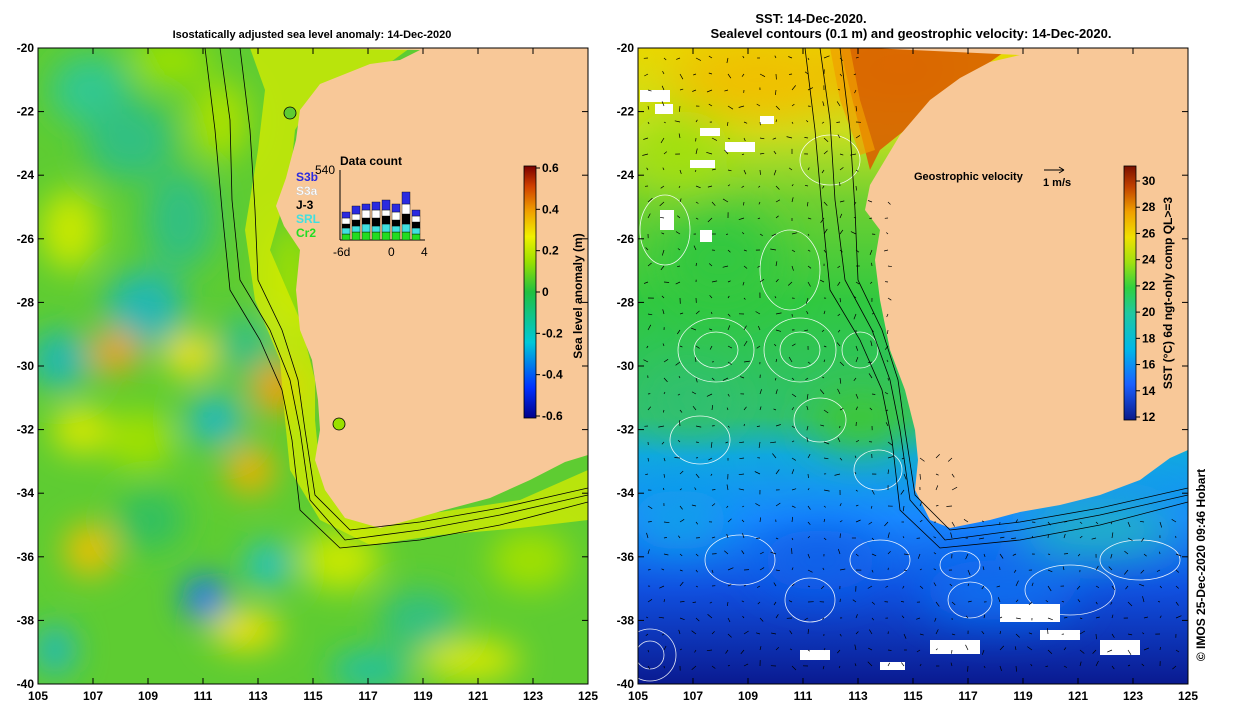 The height and width of the screenshot is (725, 1250). I want to click on inset-title: Data count, so click(371, 161).